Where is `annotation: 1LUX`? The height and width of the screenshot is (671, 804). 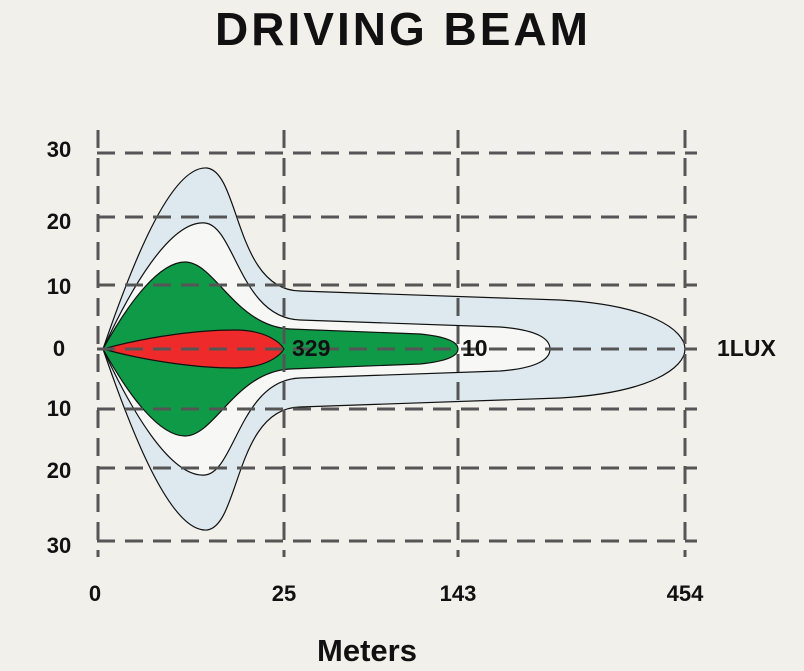 annotation: 1LUX is located at coordinates (746, 348).